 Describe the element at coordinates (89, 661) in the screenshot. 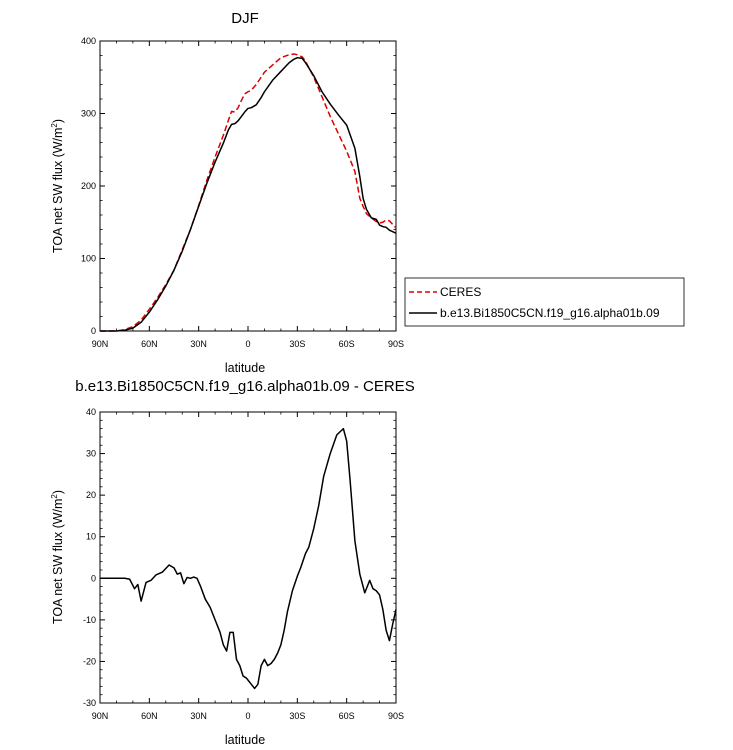

I see `bottom-y-tick-label: -20` at that location.